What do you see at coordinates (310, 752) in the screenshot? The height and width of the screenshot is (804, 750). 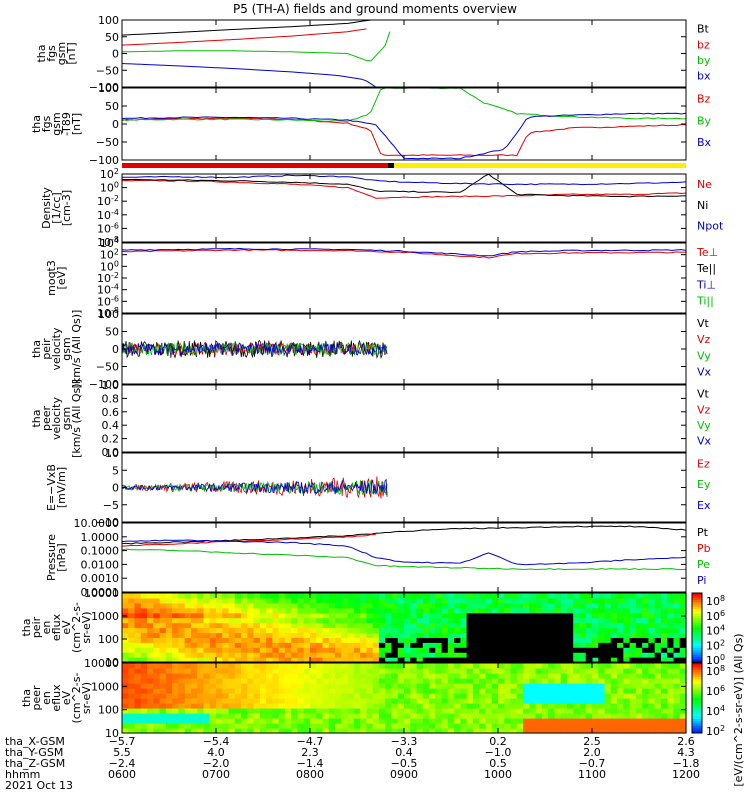 I see `xaxis-row-value: 2.3` at bounding box center [310, 752].